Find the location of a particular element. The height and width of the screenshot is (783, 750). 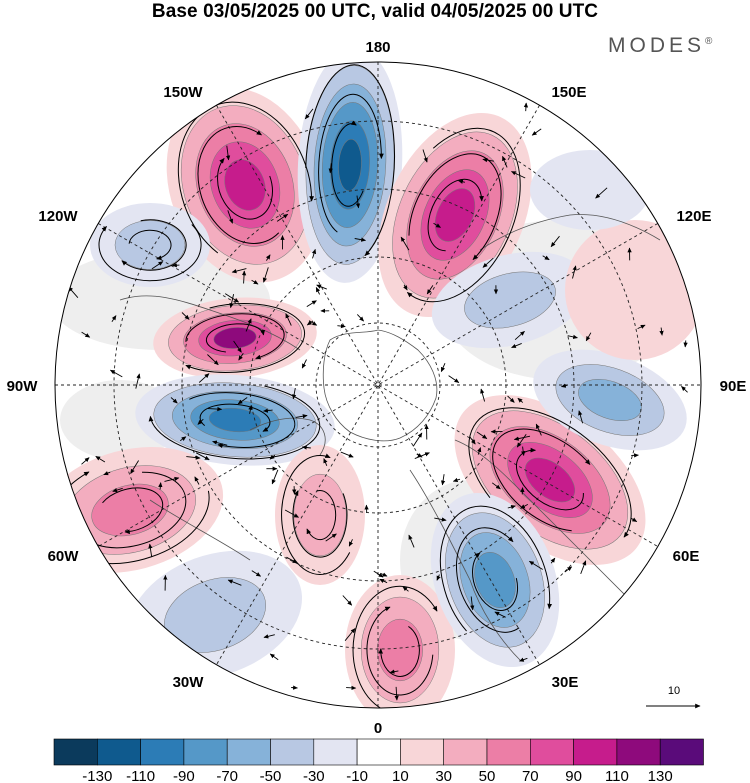

colorbar-tick-label: -90 is located at coordinates (184, 775).